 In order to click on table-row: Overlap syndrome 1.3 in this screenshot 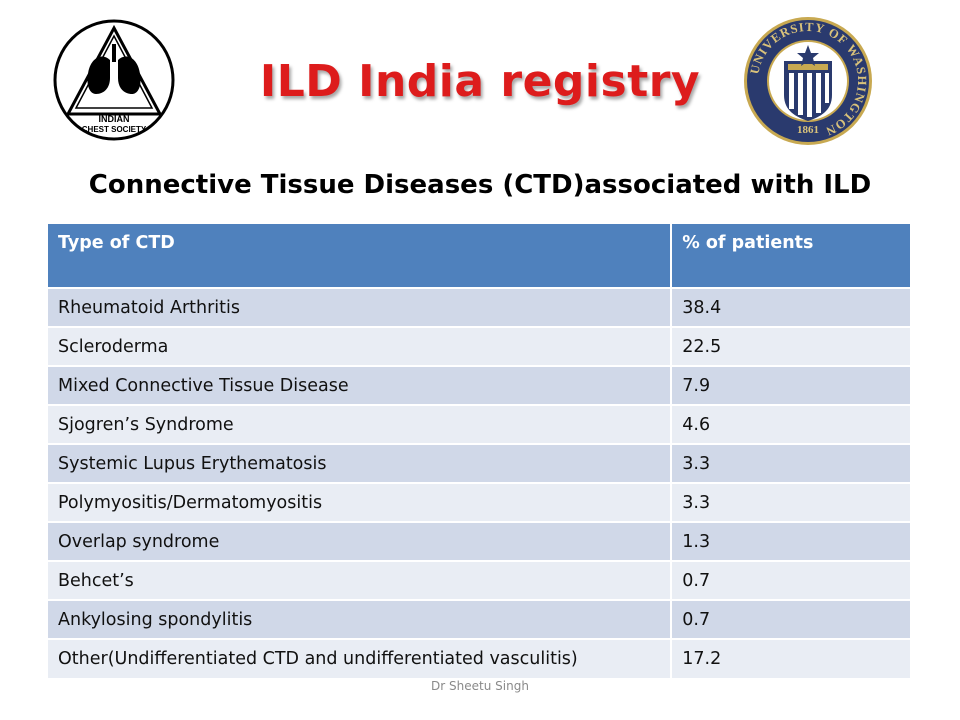, I will do `click(480, 541)`.